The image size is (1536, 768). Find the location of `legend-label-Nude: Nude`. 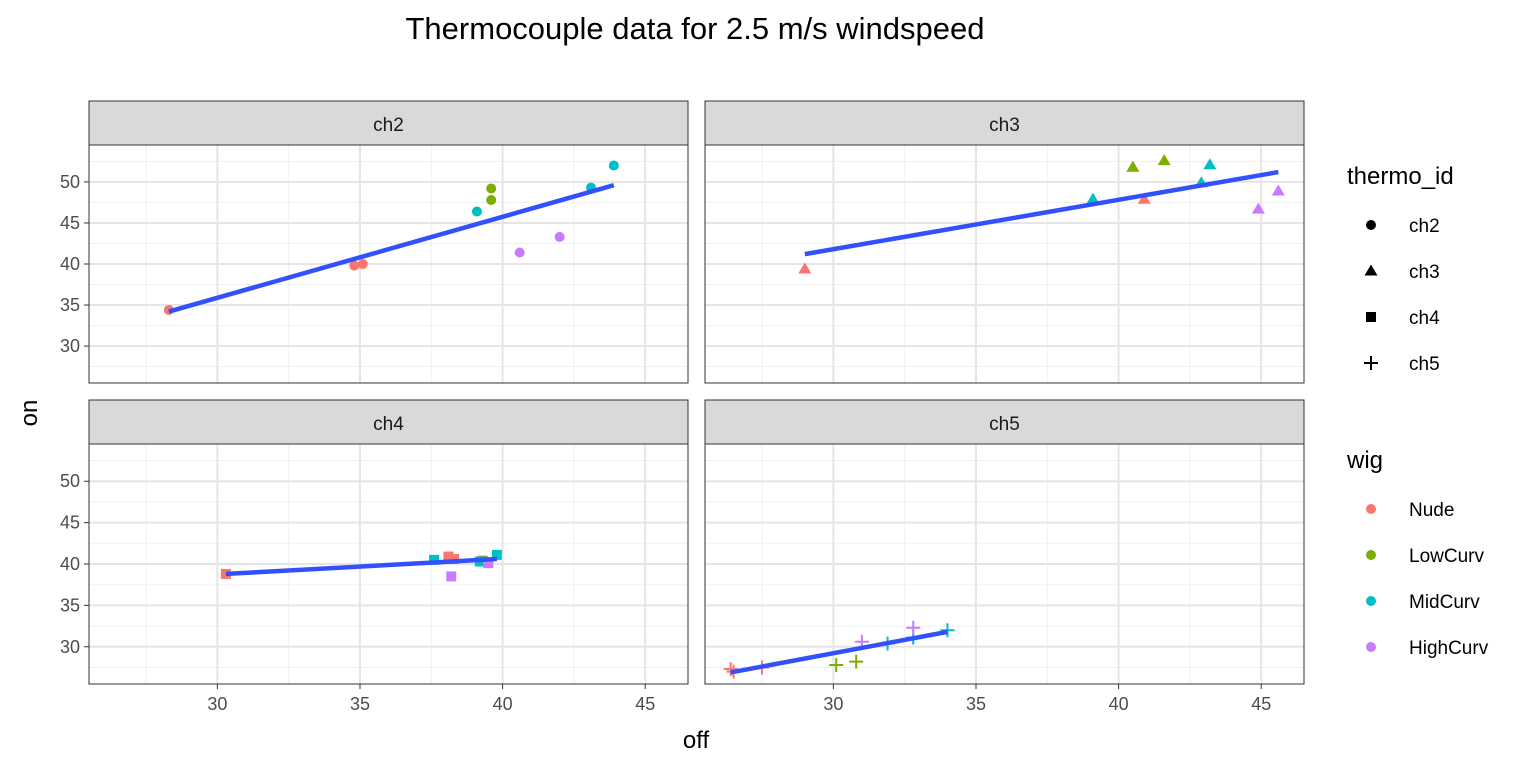

legend-label-Nude: Nude is located at coordinates (1431, 510).